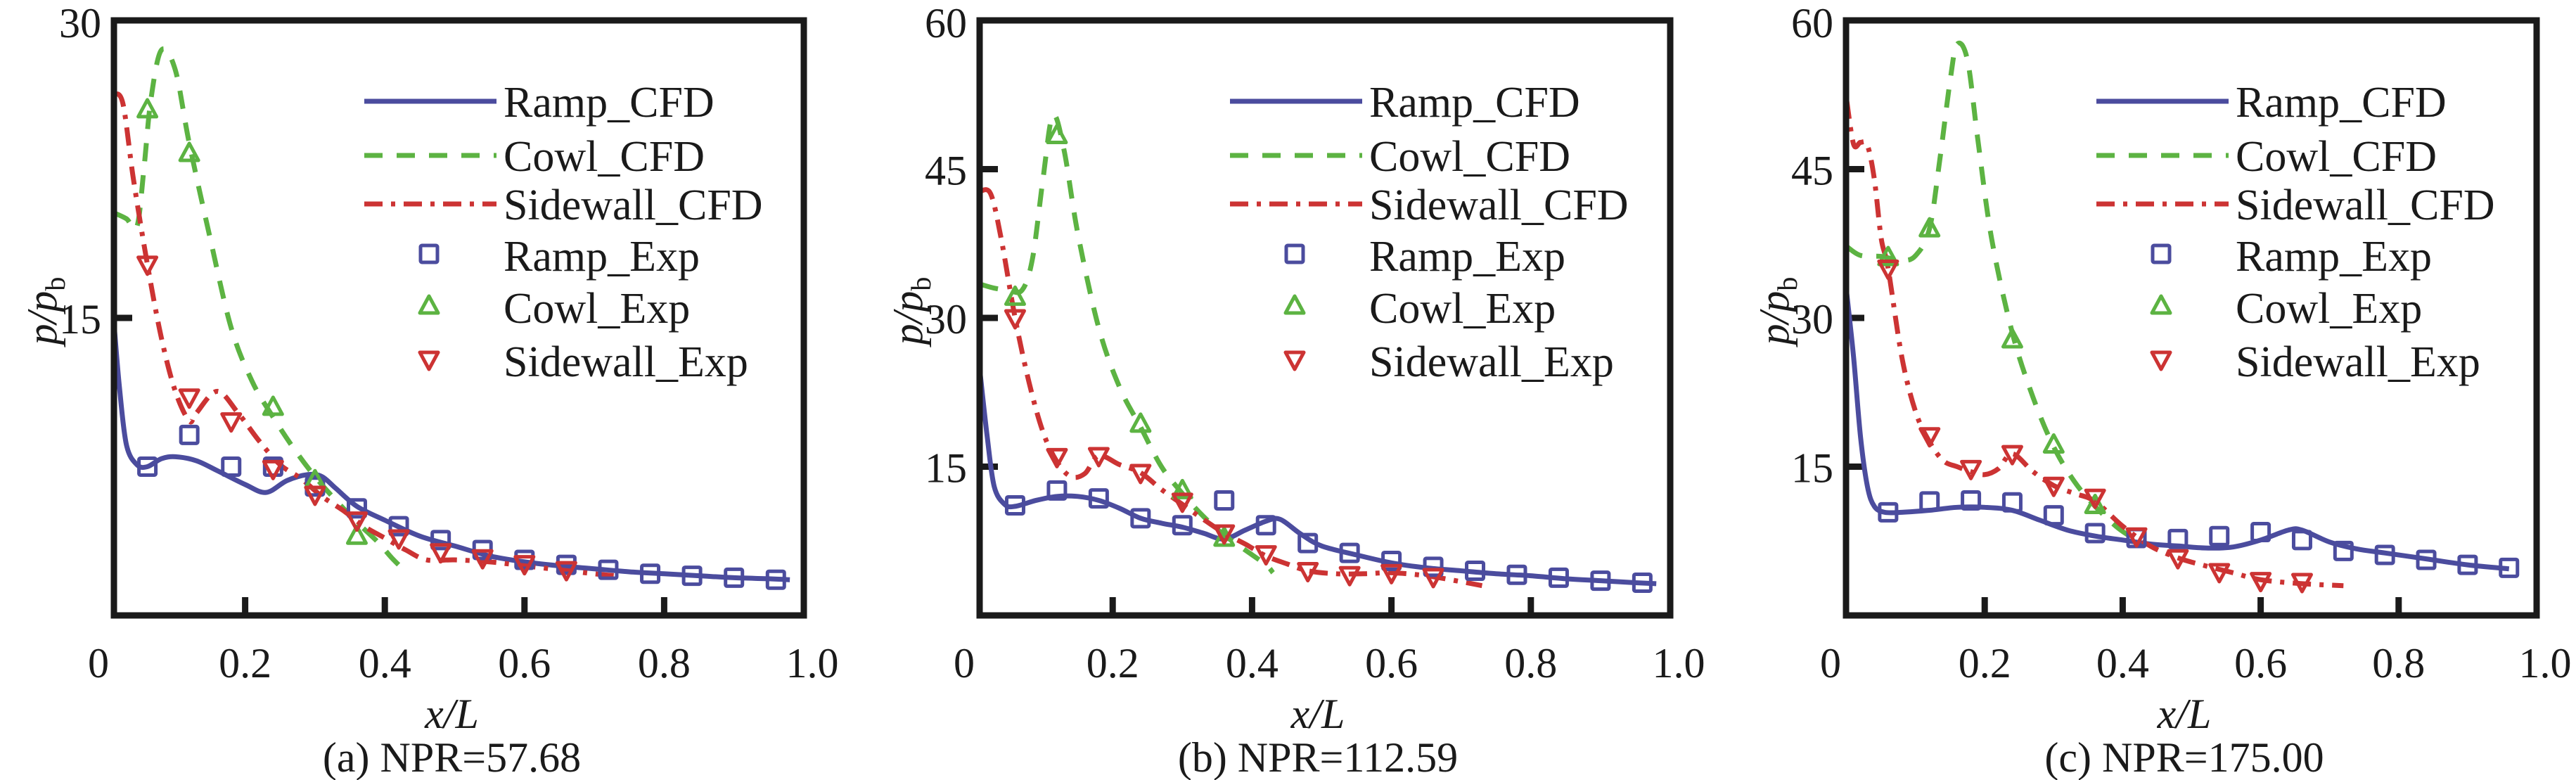  What do you see at coordinates (1812, 319) in the screenshot?
I see `y-tick-label: 30` at bounding box center [1812, 319].